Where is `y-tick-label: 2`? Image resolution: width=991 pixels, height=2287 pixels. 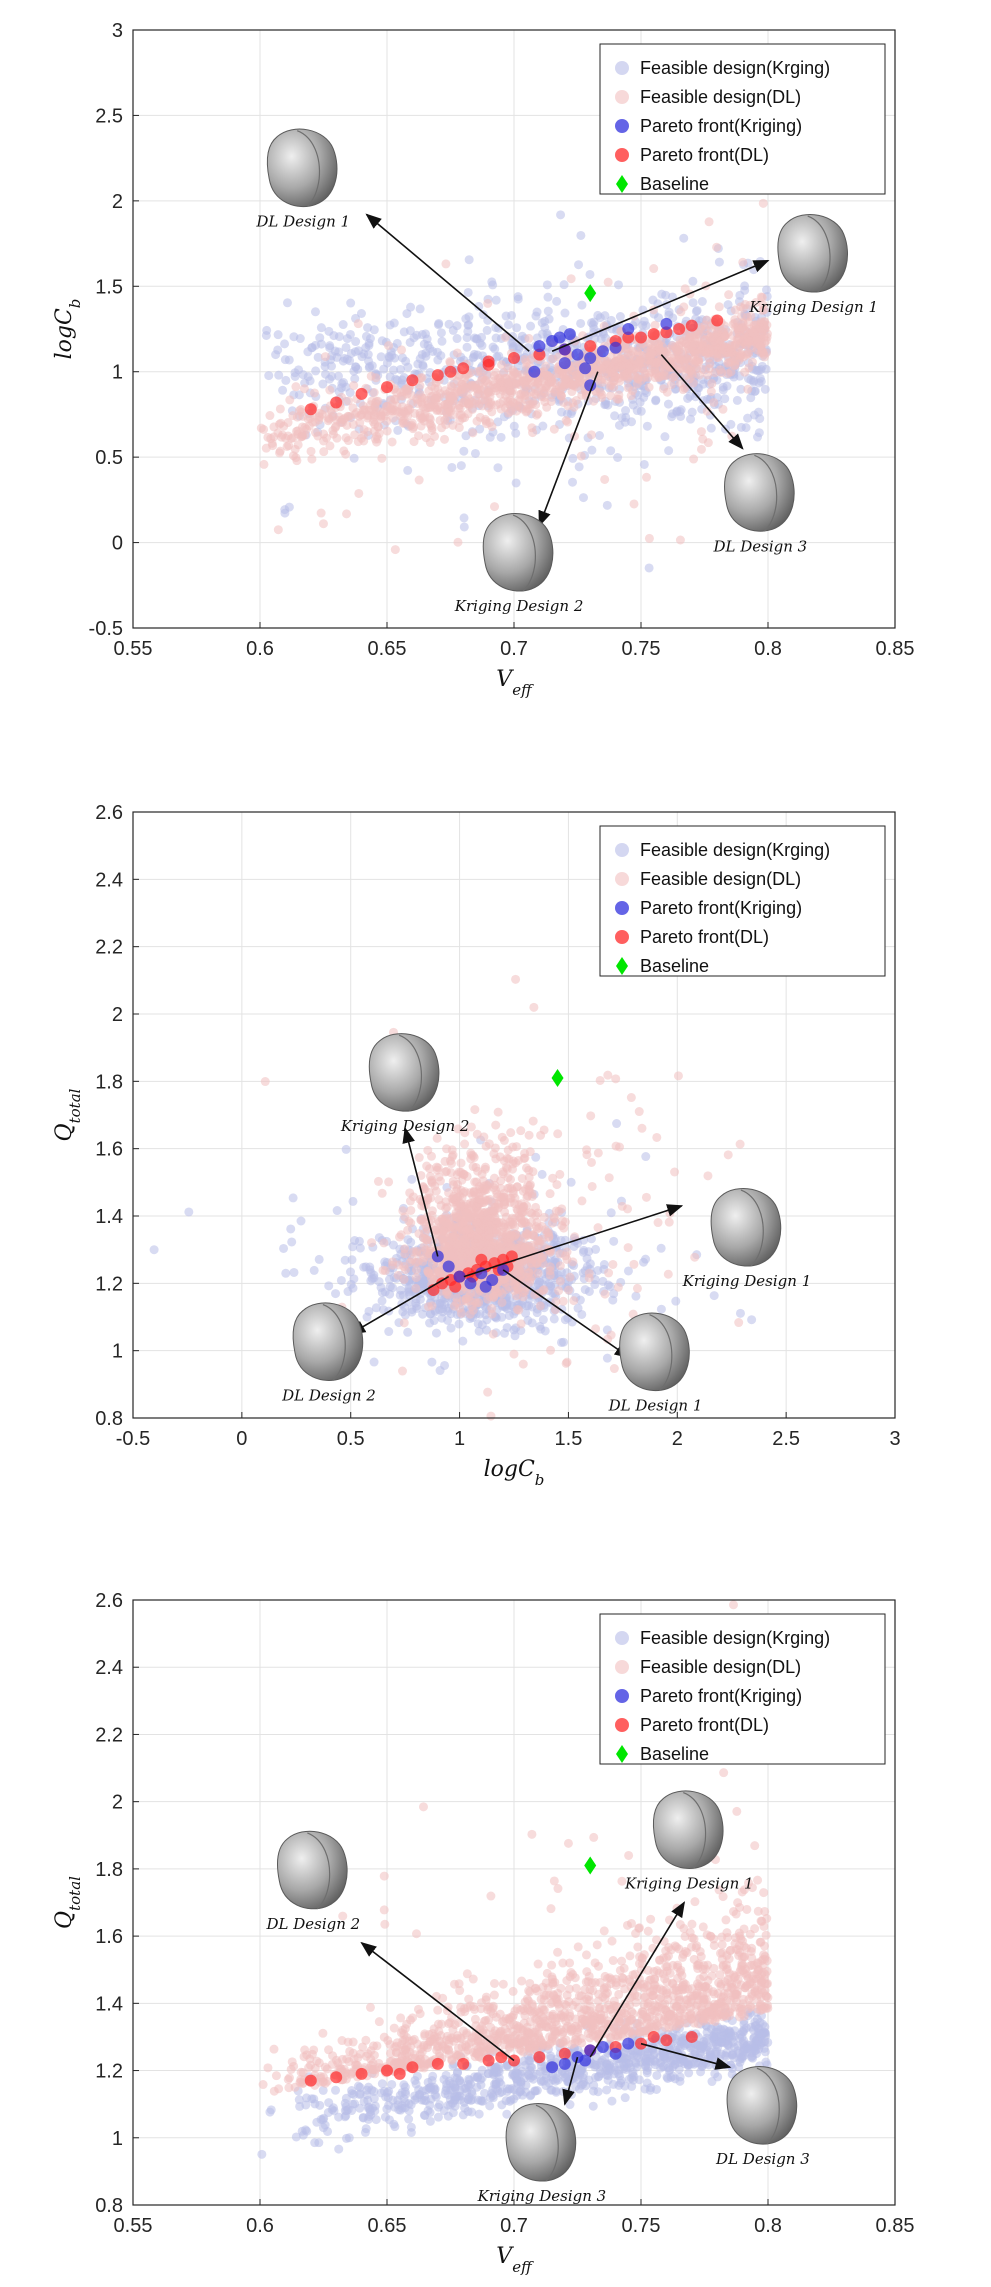 y-tick-label: 2 is located at coordinates (117, 202).